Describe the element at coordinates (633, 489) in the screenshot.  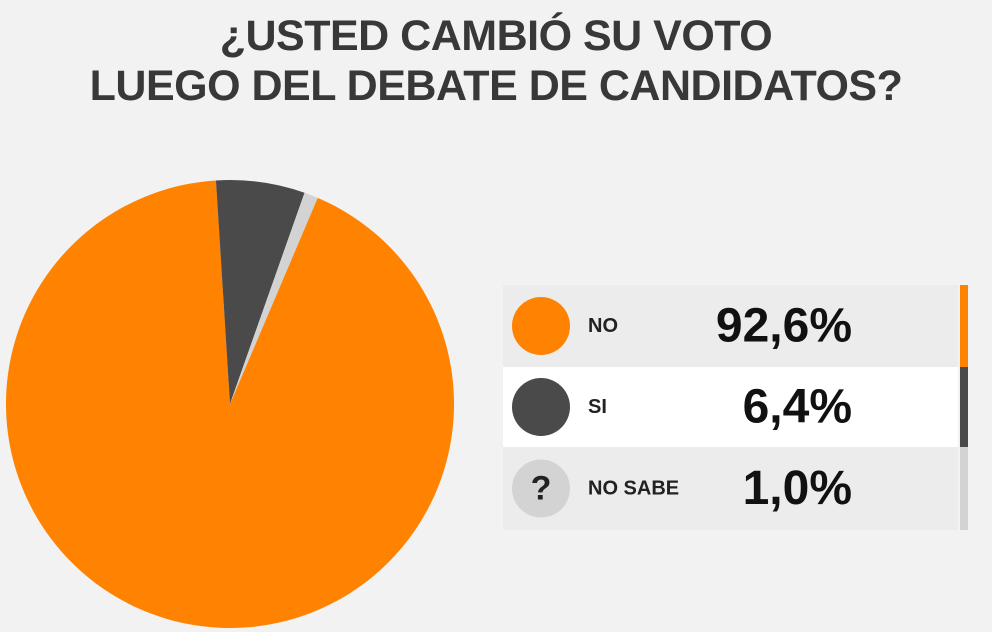
I see `legend-label: NO SABE` at that location.